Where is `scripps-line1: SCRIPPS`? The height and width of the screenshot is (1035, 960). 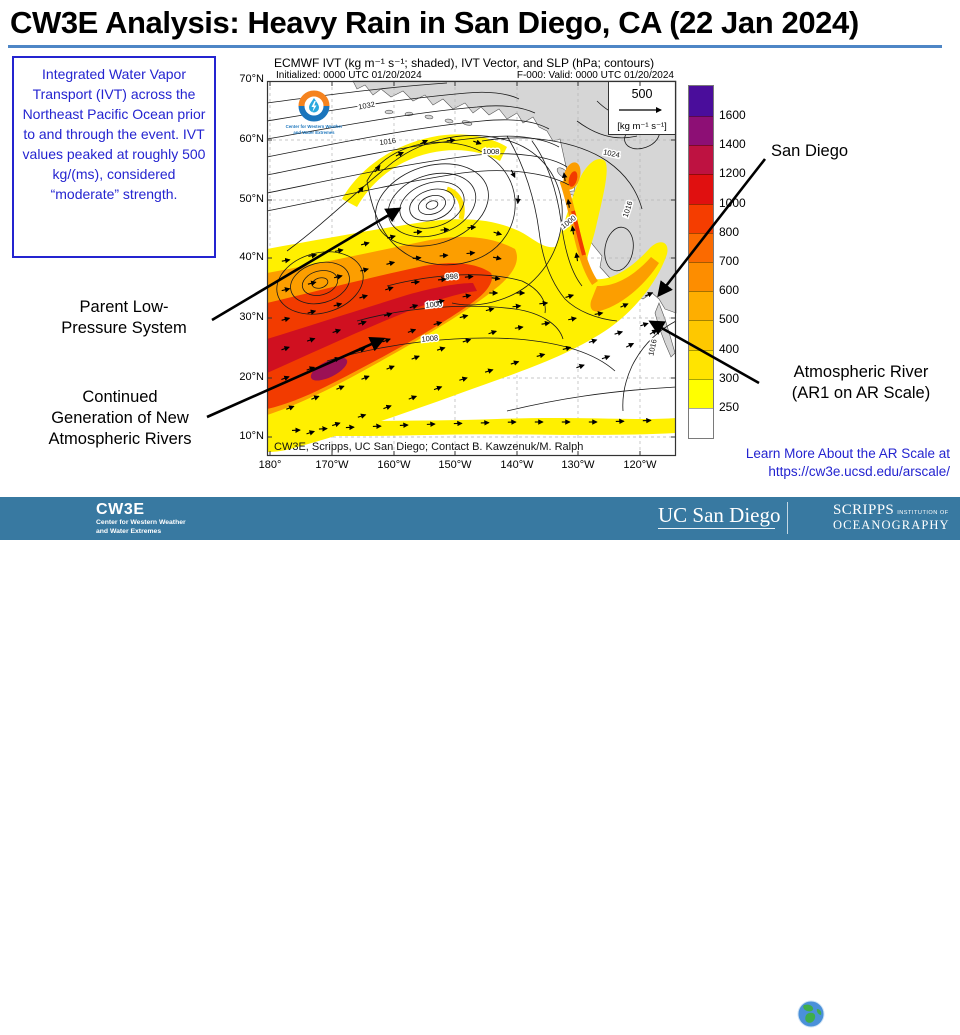
scripps-line1: SCRIPPS is located at coordinates (863, 510).